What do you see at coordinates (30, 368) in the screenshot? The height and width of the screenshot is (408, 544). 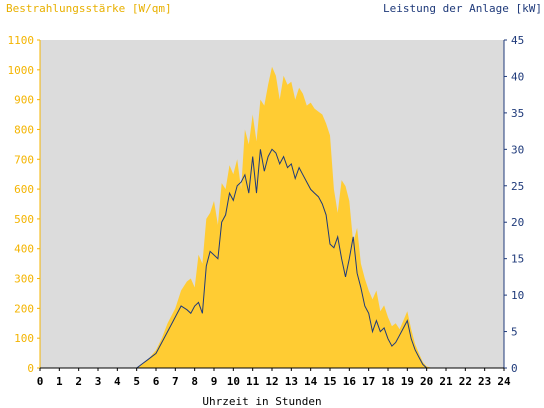 I see `left-tick-label: 0` at bounding box center [30, 368].